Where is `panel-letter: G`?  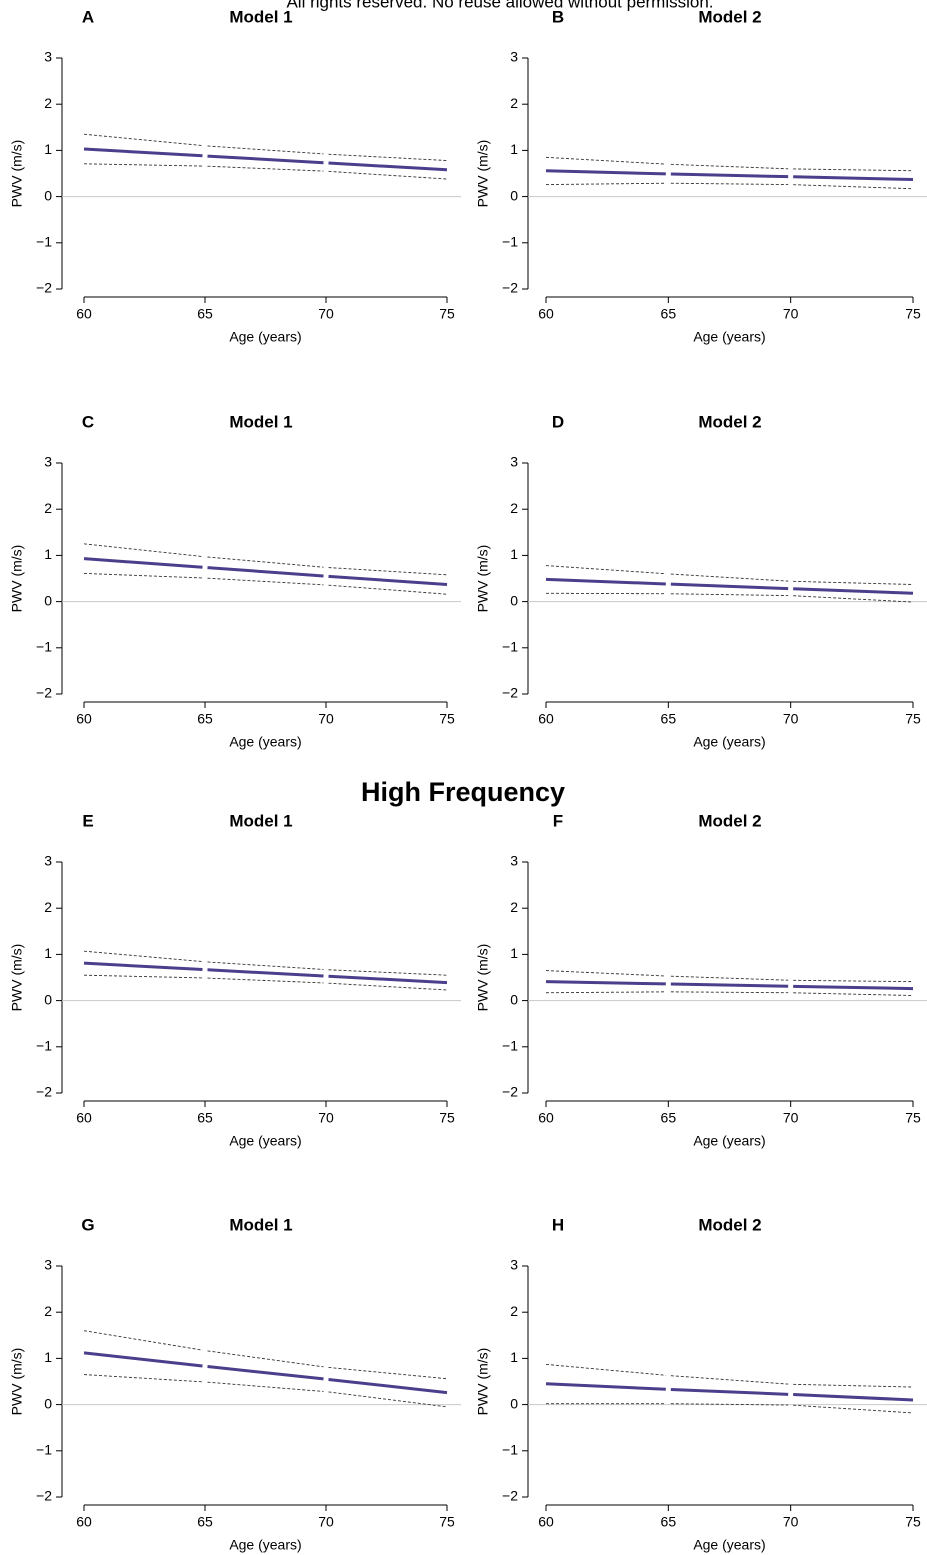
panel-letter: G is located at coordinates (87, 1224).